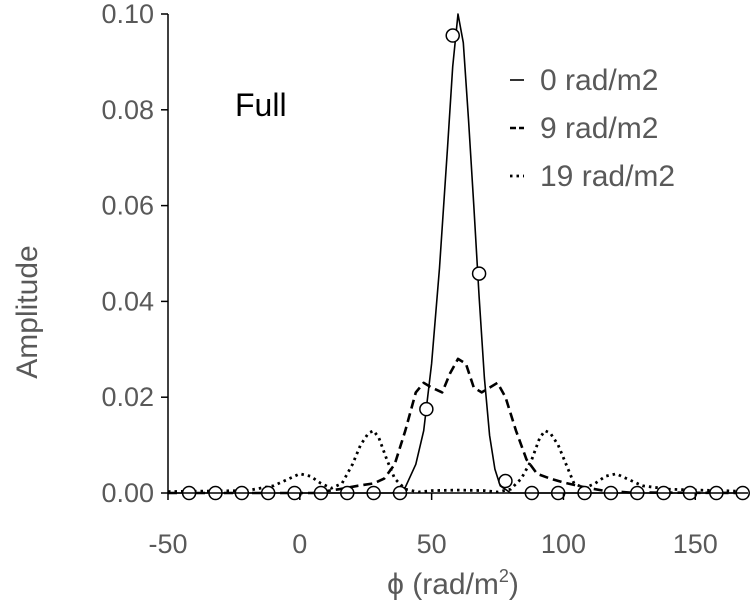 The height and width of the screenshot is (606, 756). I want to click on x-axis-label-close: ), so click(514, 584).